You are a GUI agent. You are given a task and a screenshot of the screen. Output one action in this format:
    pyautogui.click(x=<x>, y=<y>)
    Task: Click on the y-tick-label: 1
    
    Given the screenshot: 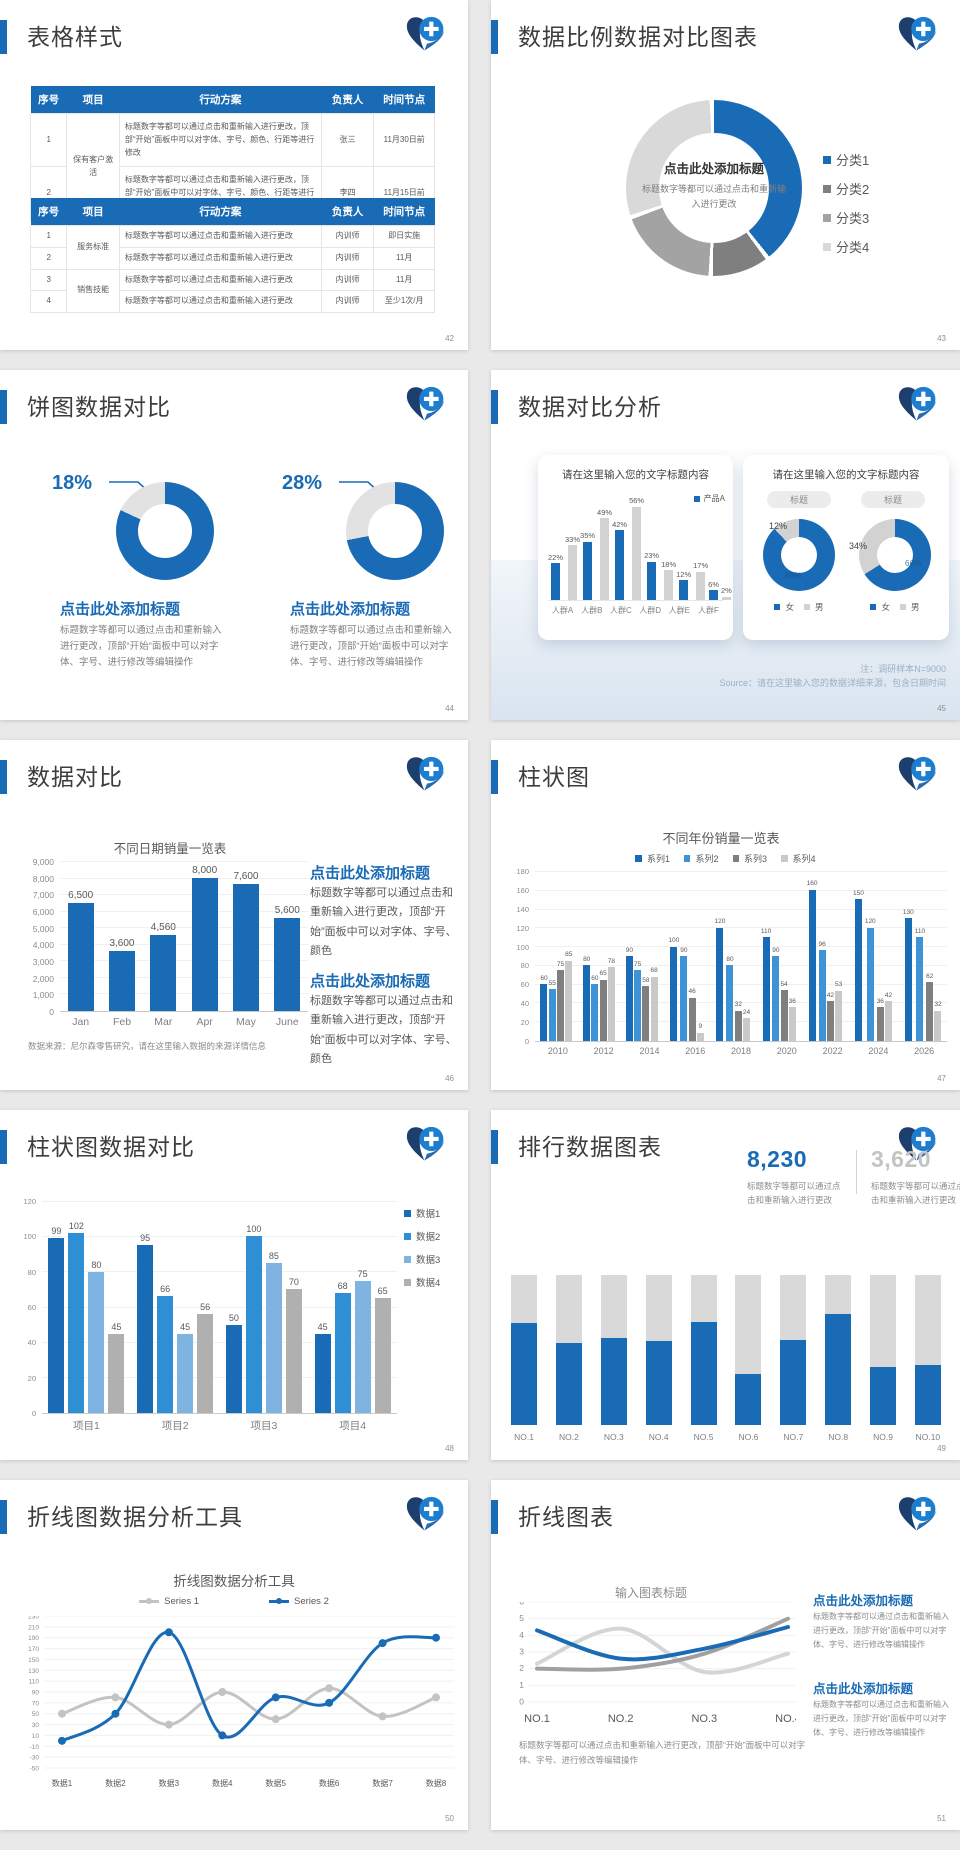 What is the action you would take?
    pyautogui.click(x=521, y=1685)
    